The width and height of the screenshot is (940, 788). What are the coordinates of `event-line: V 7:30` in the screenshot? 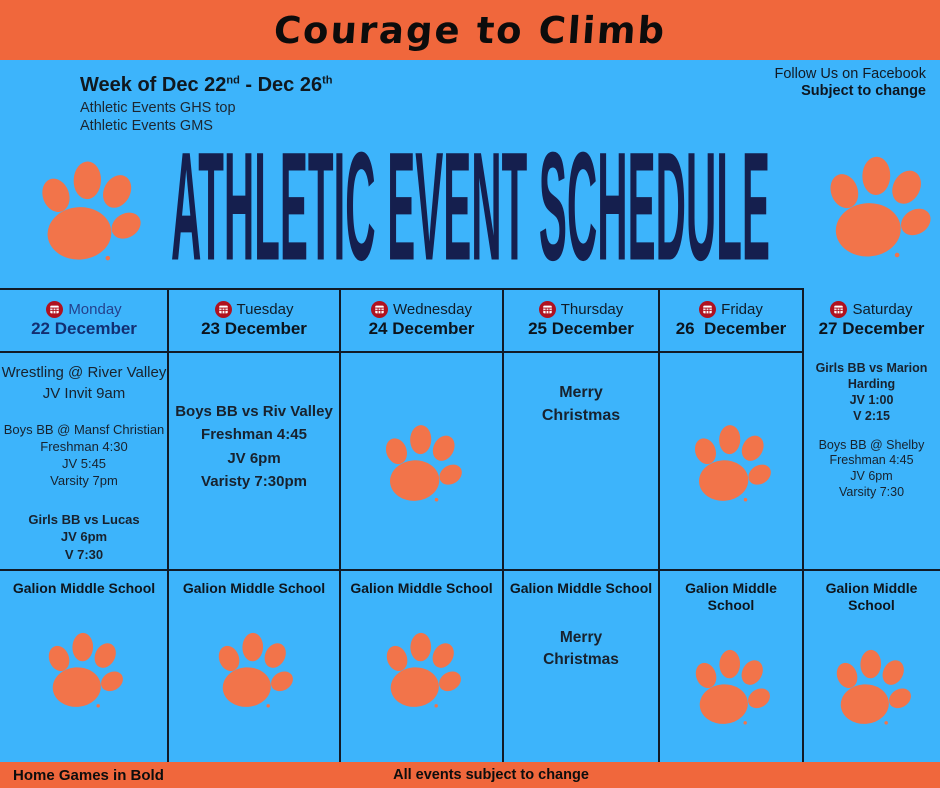 It's located at (84, 554).